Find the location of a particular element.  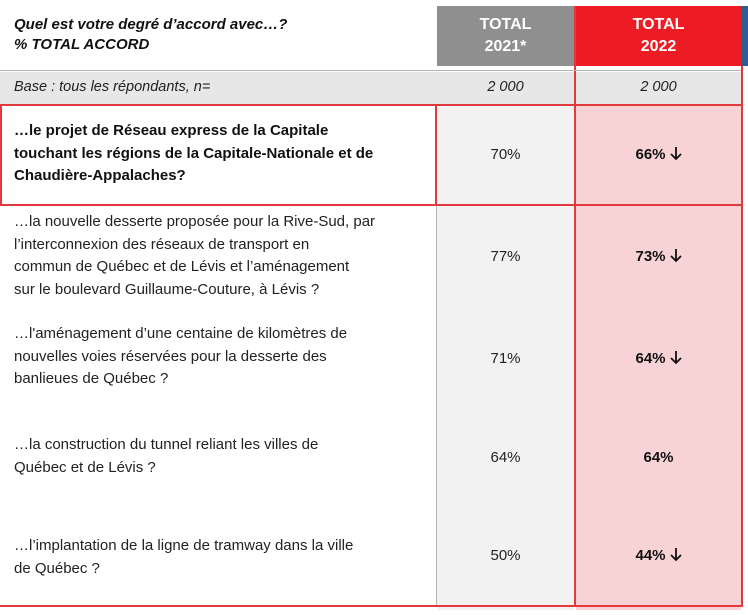

column-header-2021-line2: 2021* is located at coordinates (505, 46).